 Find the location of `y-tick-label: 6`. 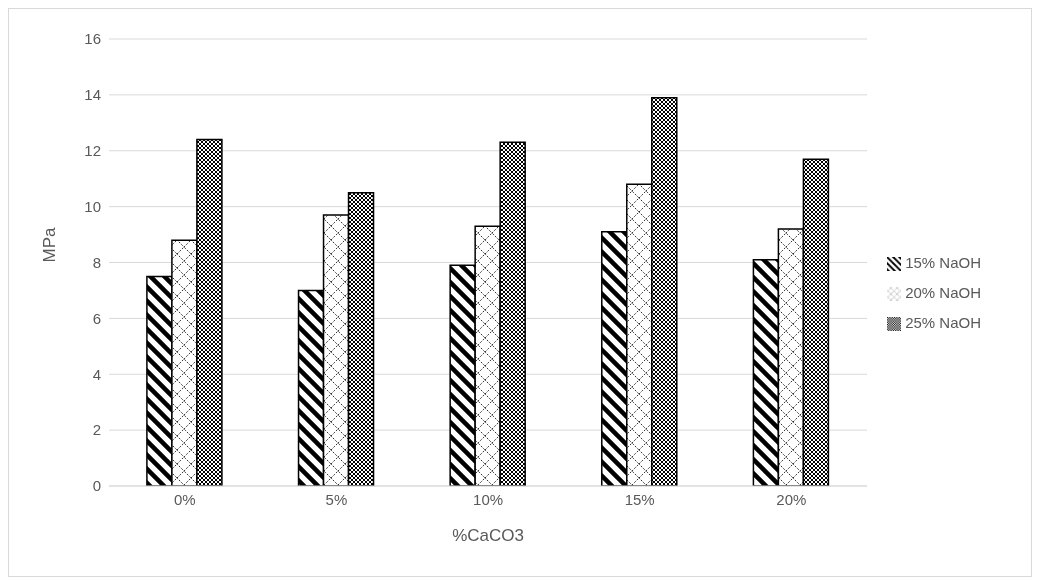

y-tick-label: 6 is located at coordinates (96, 318).